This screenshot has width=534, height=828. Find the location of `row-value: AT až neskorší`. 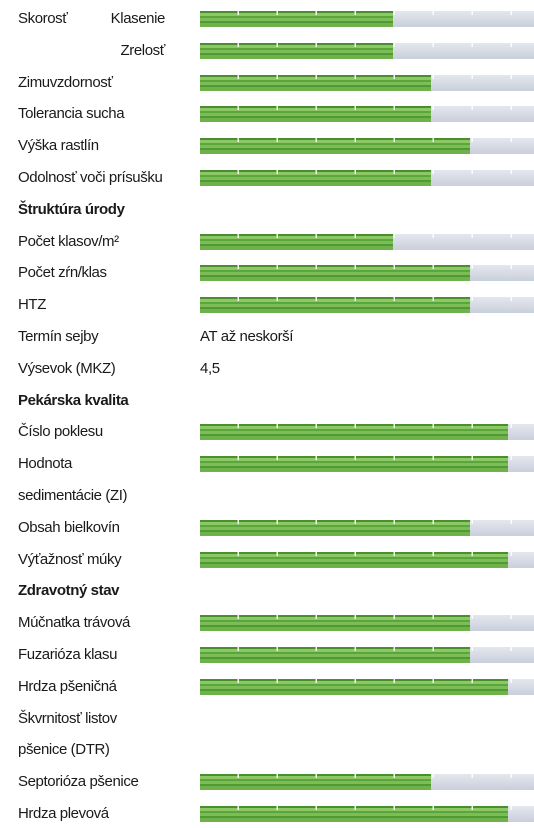

row-value: AT až neskorší is located at coordinates (247, 336).